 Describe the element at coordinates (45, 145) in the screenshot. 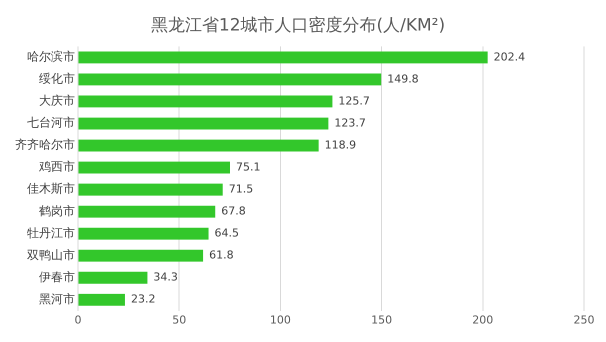

I see `y-tick-label: 齐齐哈尔市` at that location.